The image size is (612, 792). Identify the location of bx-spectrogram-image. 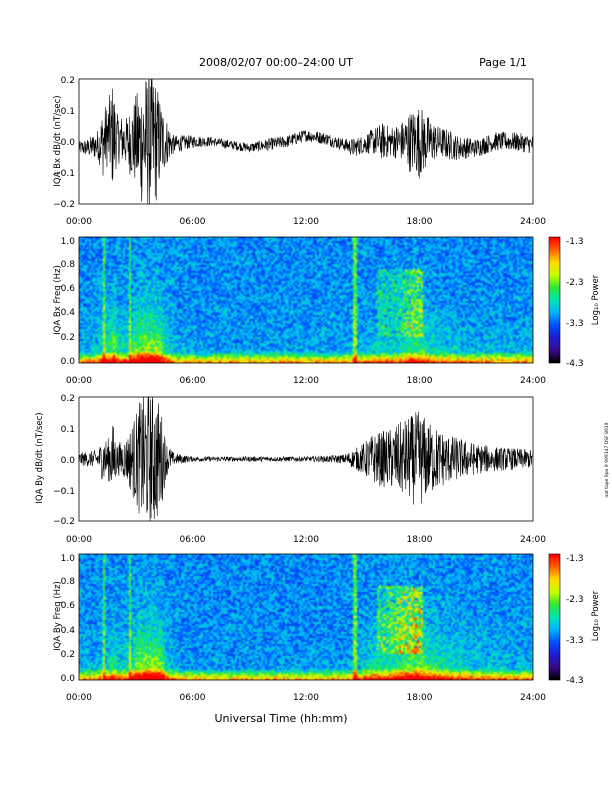
(306, 300).